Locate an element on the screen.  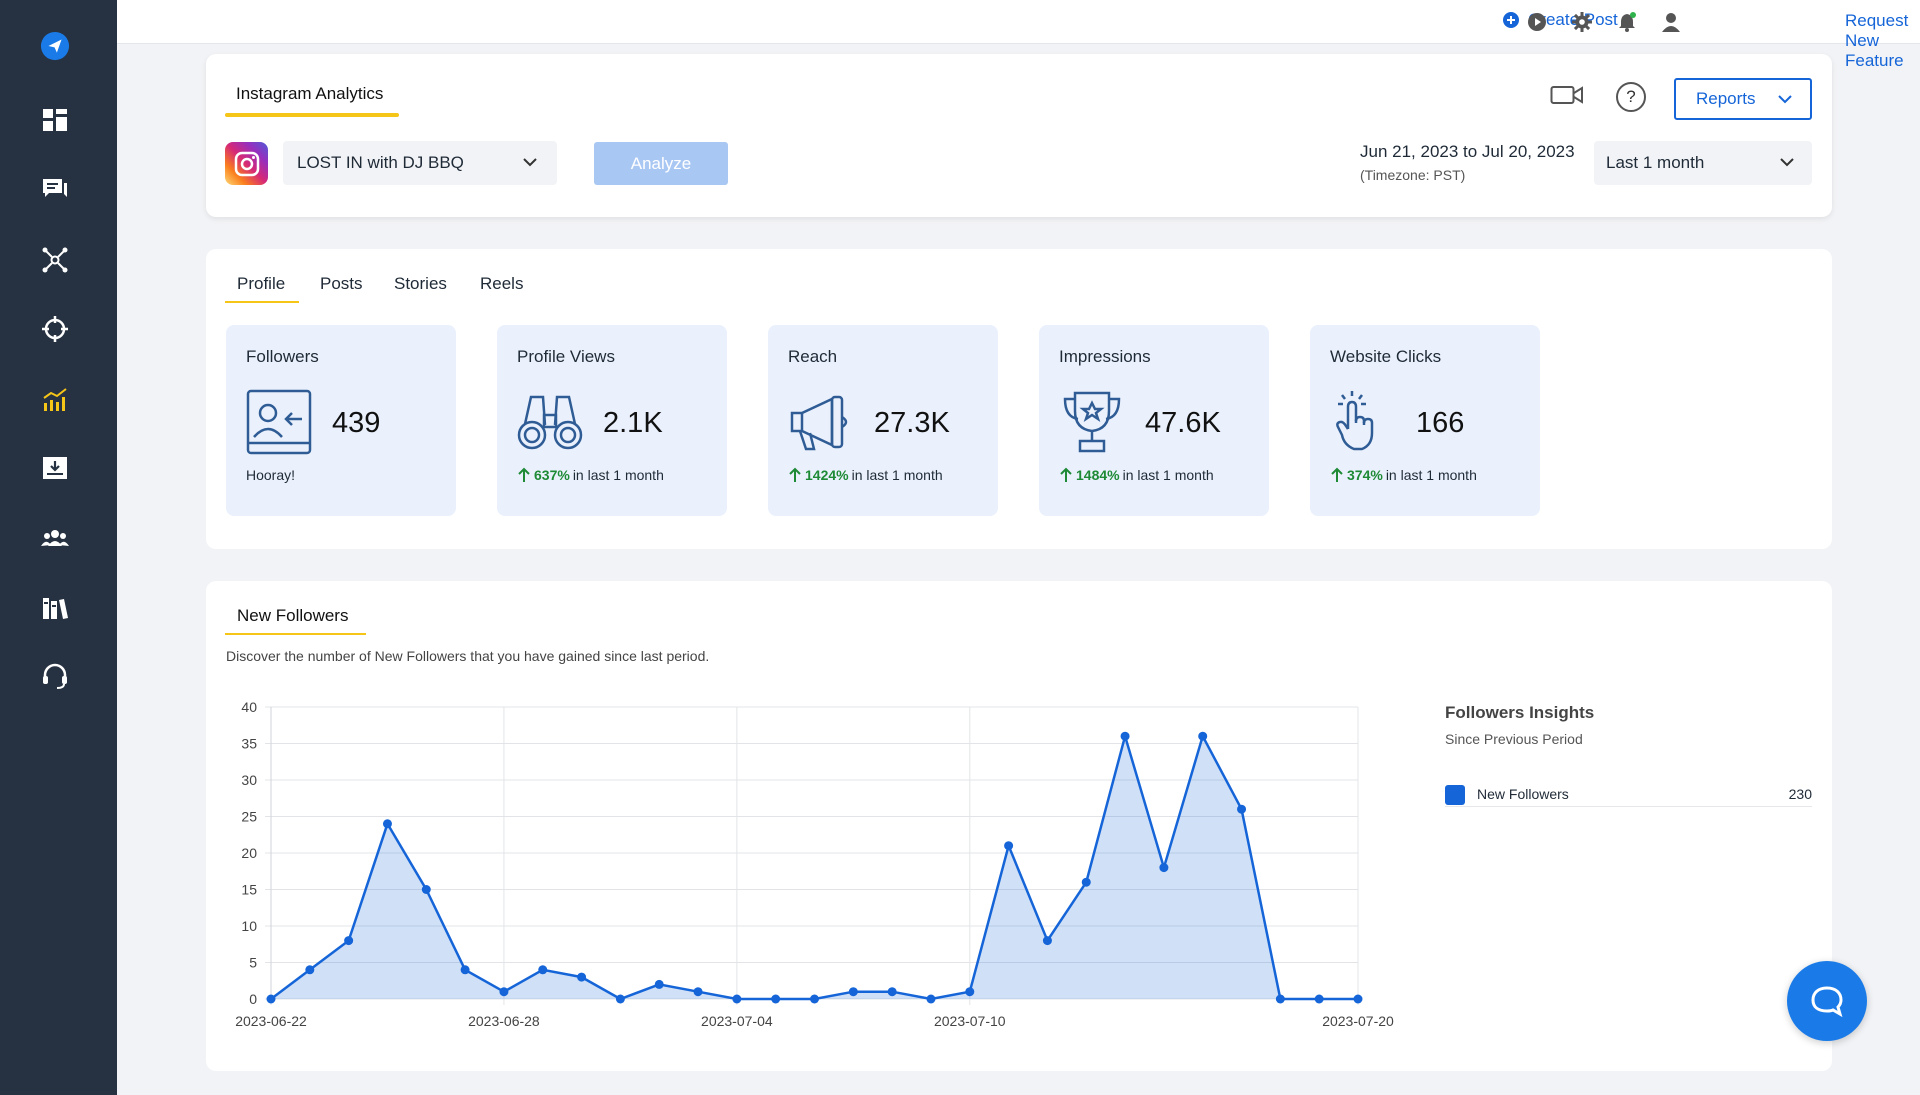
tab-posts: Posts is located at coordinates (341, 283).